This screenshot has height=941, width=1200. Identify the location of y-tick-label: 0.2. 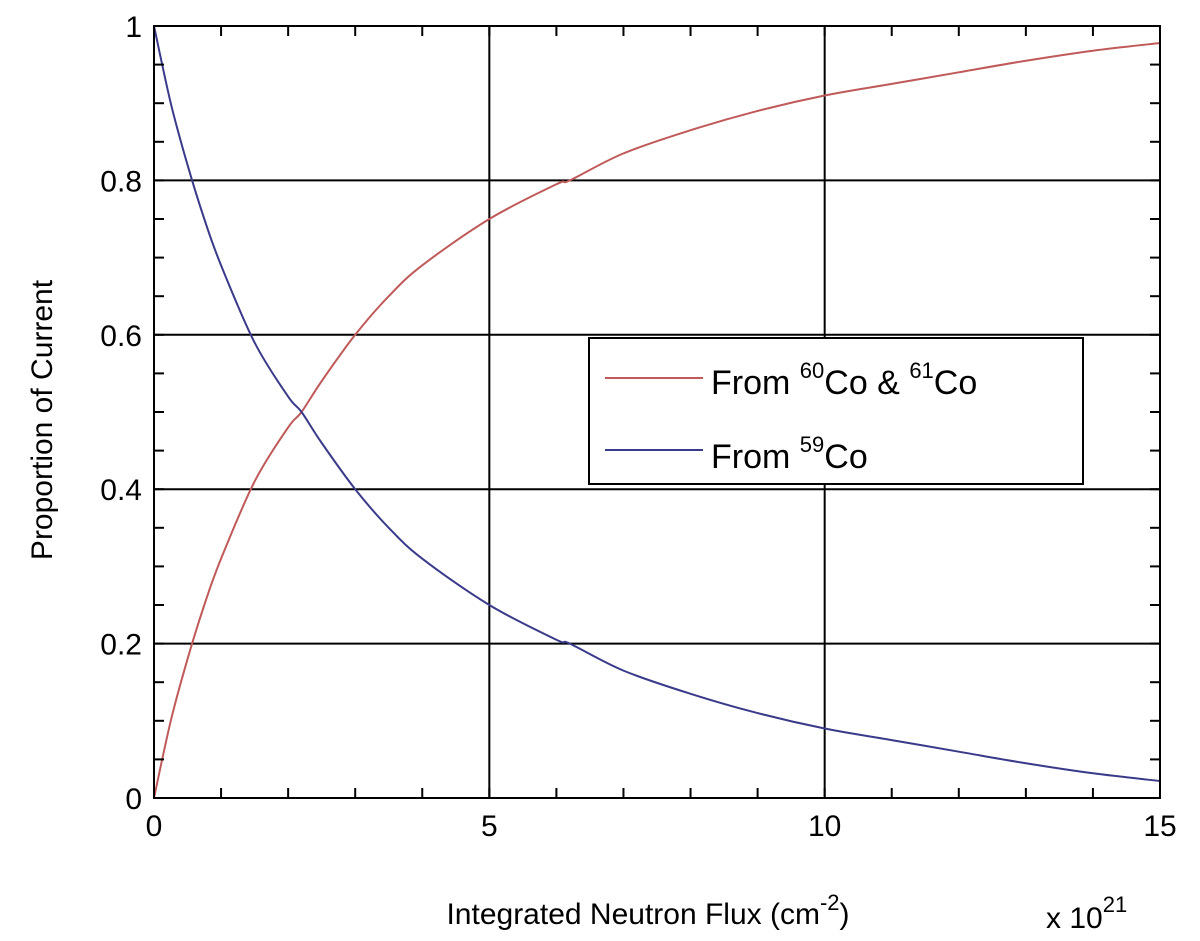
(121, 645).